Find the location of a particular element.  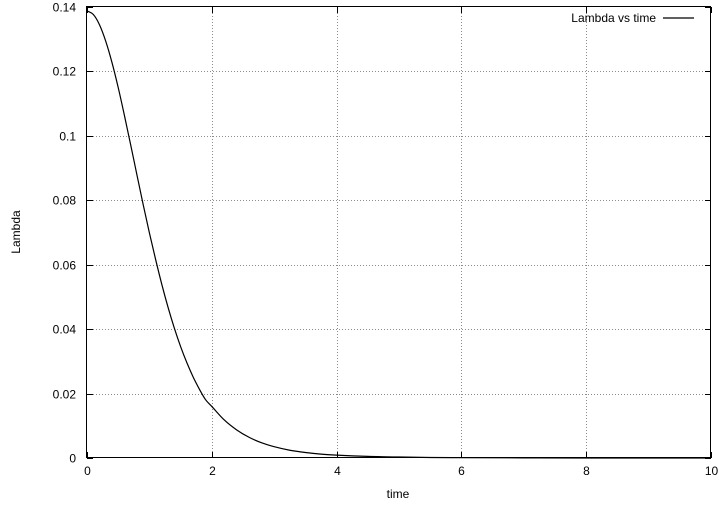

y-tick-label: 0.1 is located at coordinates (67, 137).